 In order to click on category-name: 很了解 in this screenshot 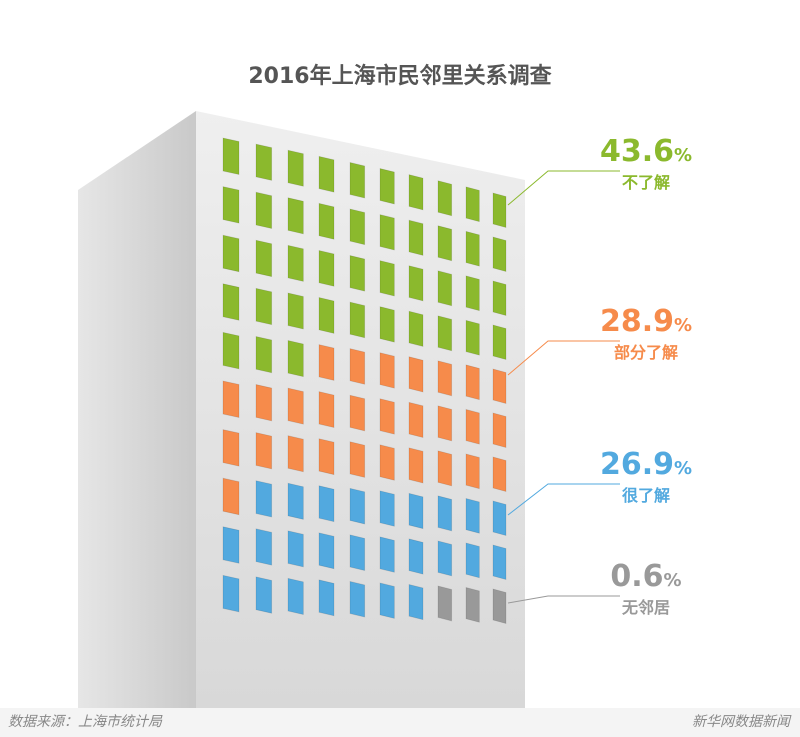, I will do `click(645, 495)`.